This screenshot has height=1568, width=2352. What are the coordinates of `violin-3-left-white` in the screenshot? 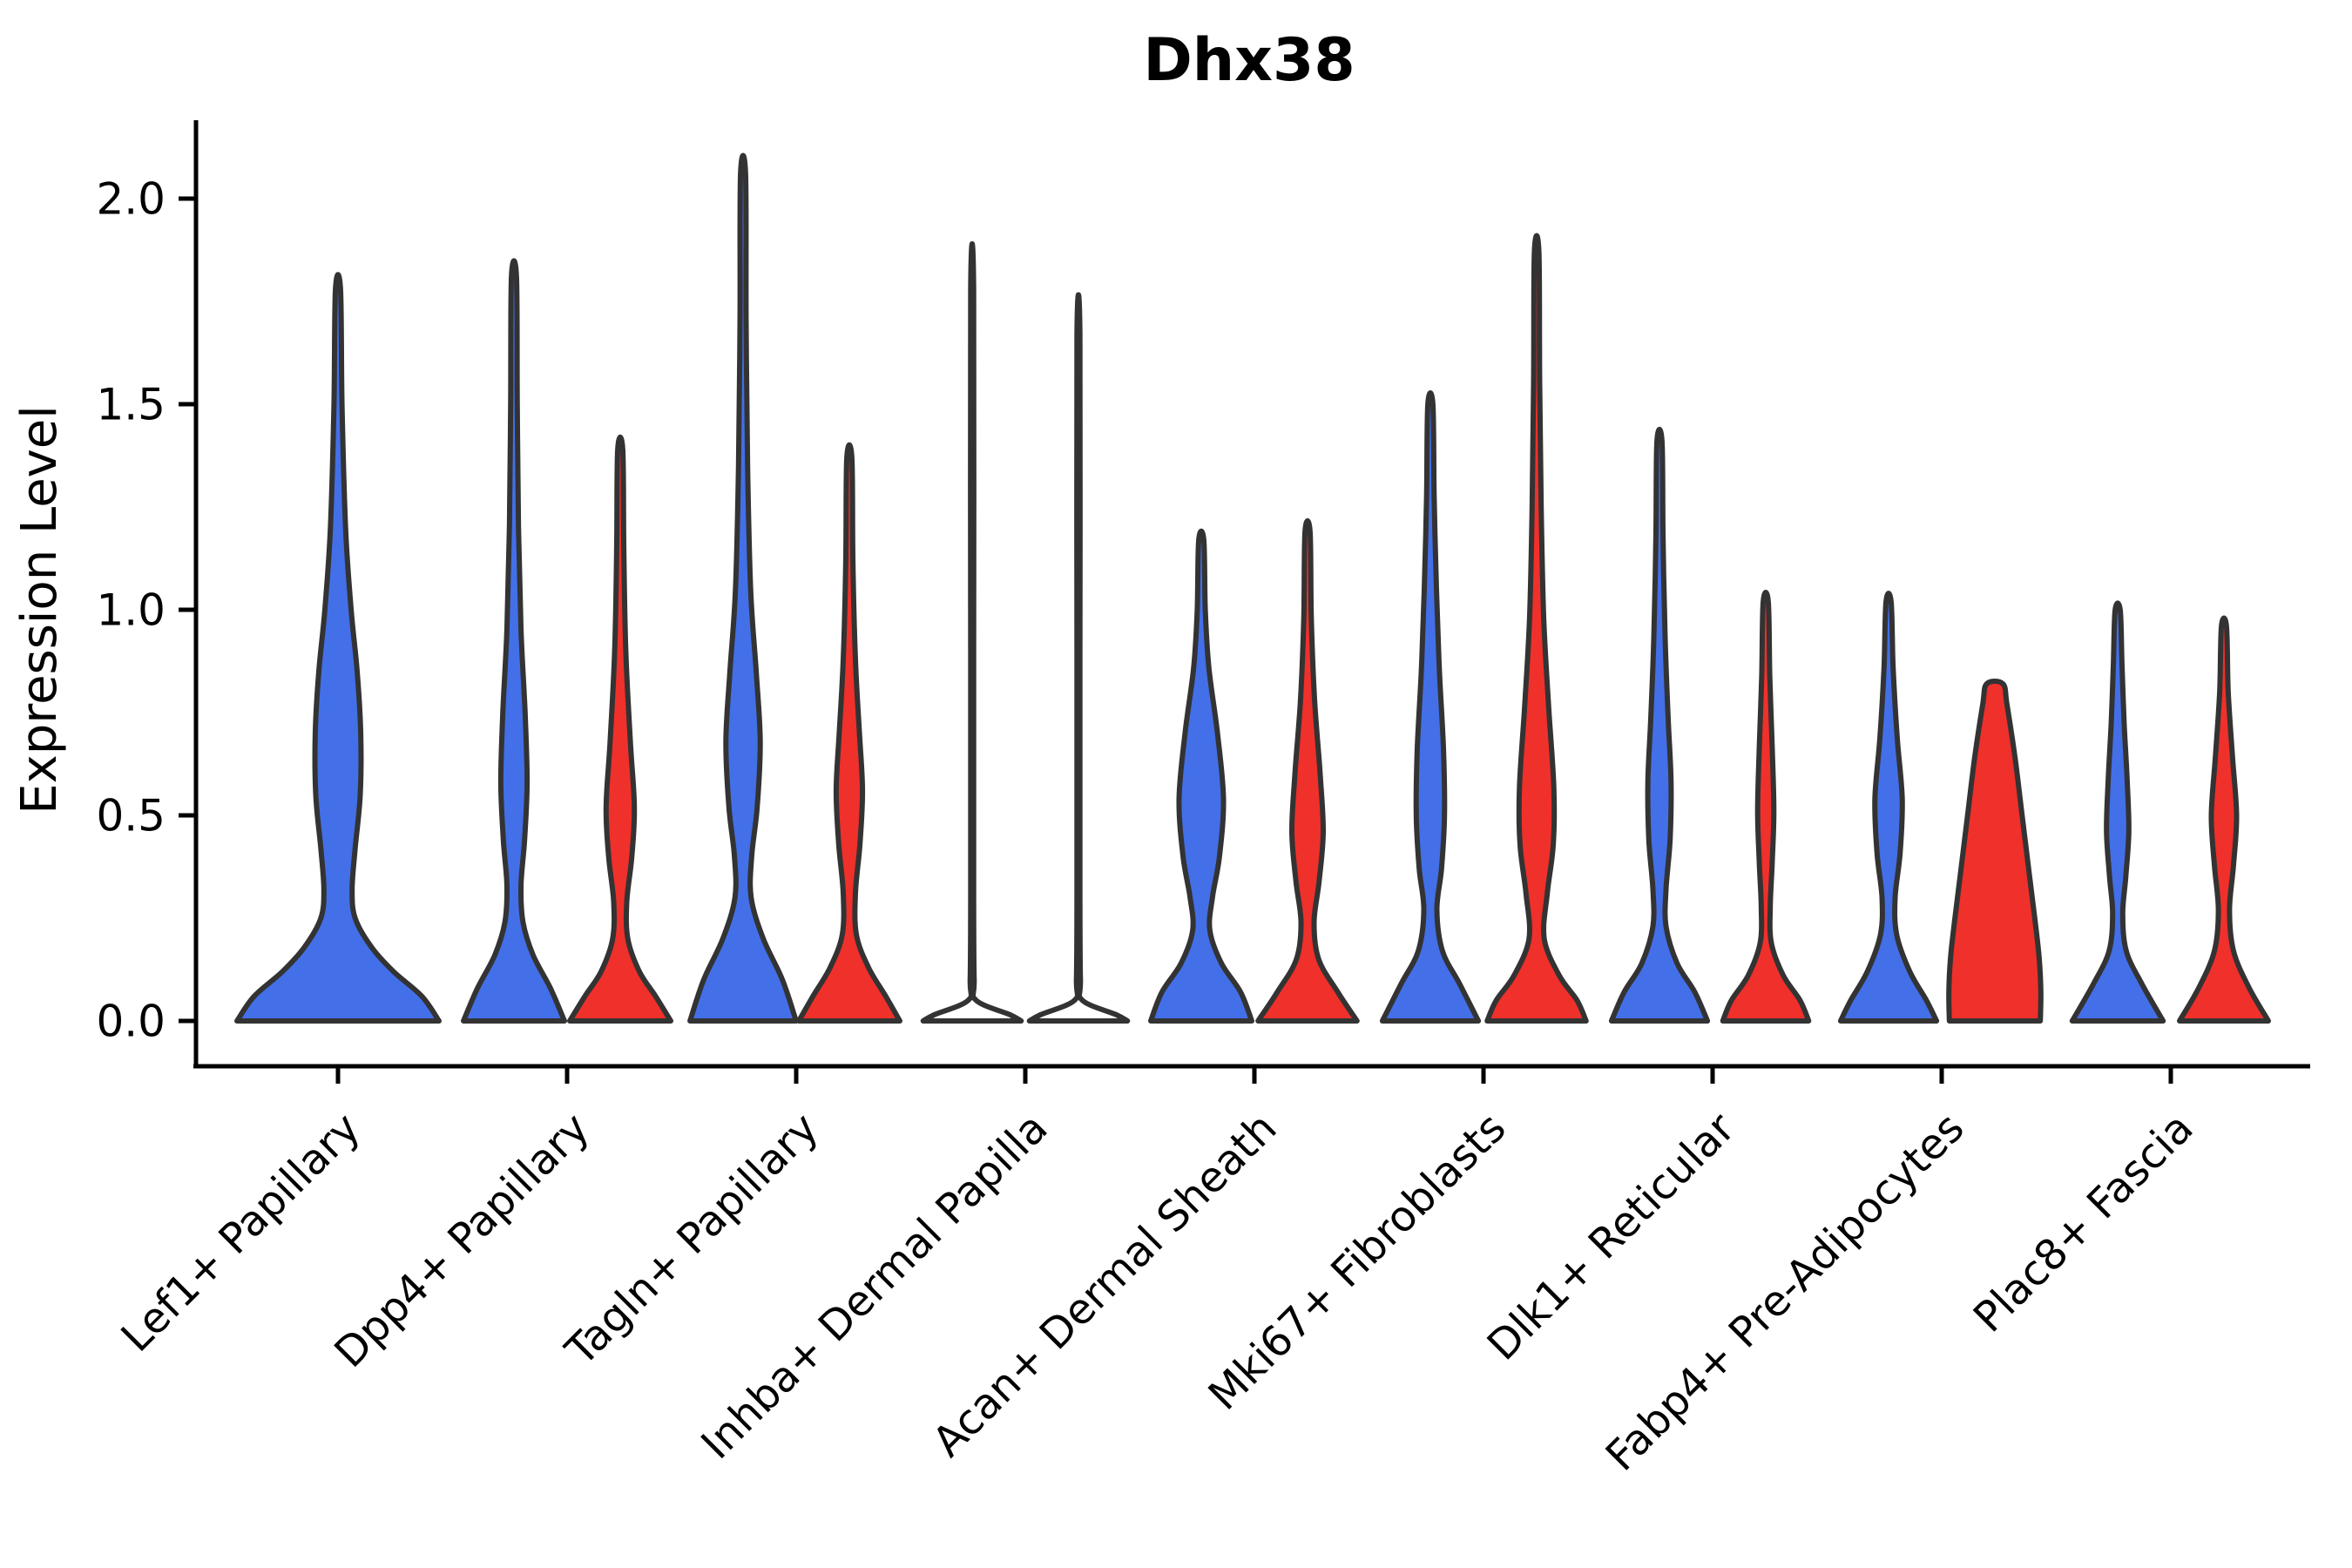 It's located at (972, 632).